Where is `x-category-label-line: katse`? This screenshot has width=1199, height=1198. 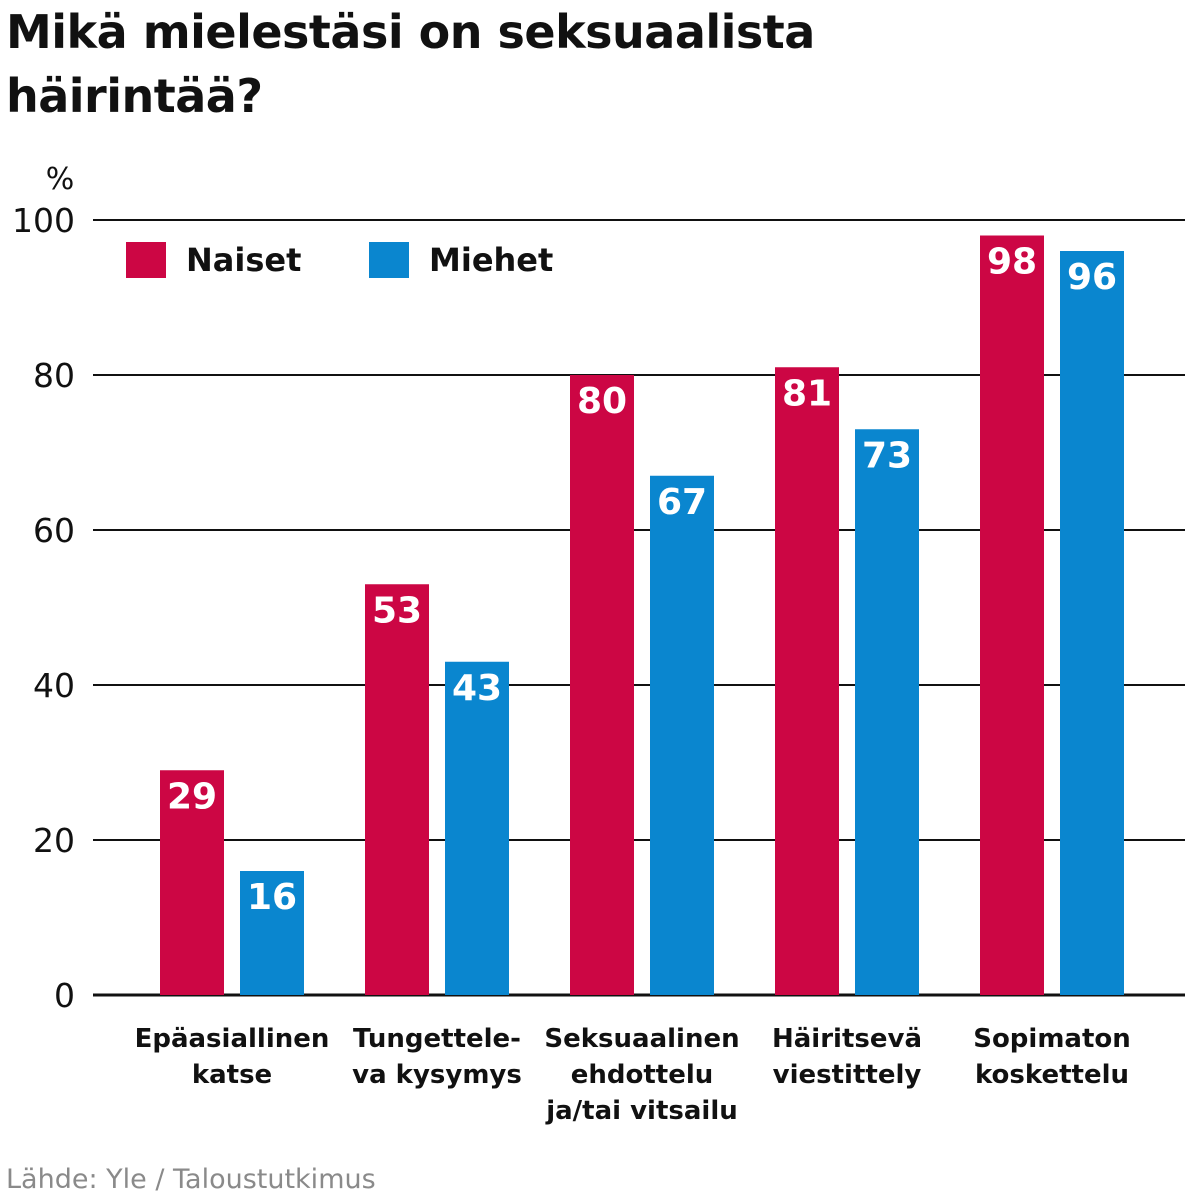 x-category-label-line: katse is located at coordinates (232, 1075).